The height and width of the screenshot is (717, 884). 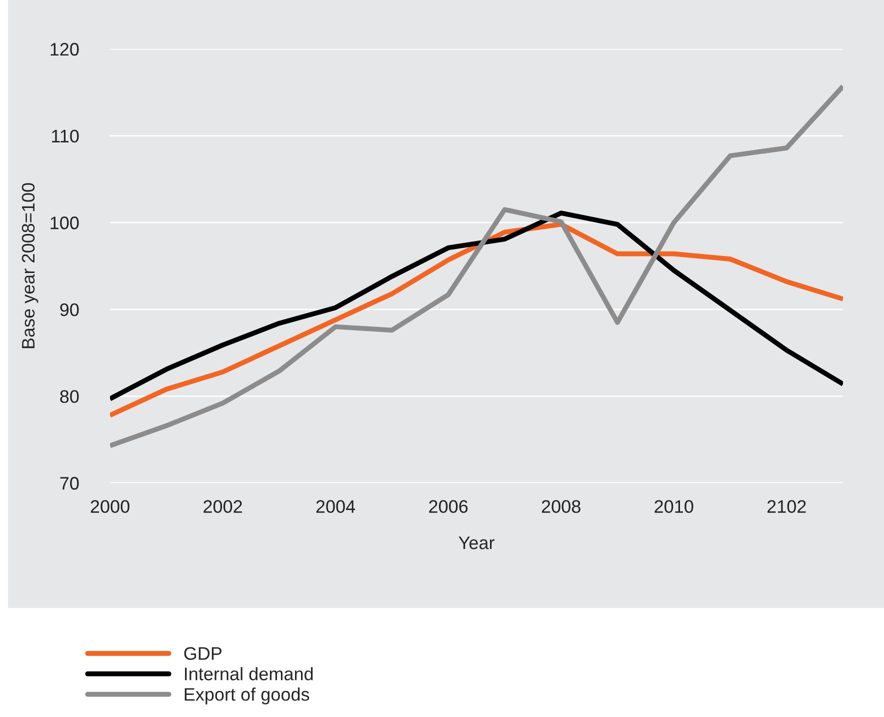 What do you see at coordinates (249, 673) in the screenshot?
I see `legend-label: Internal demand` at bounding box center [249, 673].